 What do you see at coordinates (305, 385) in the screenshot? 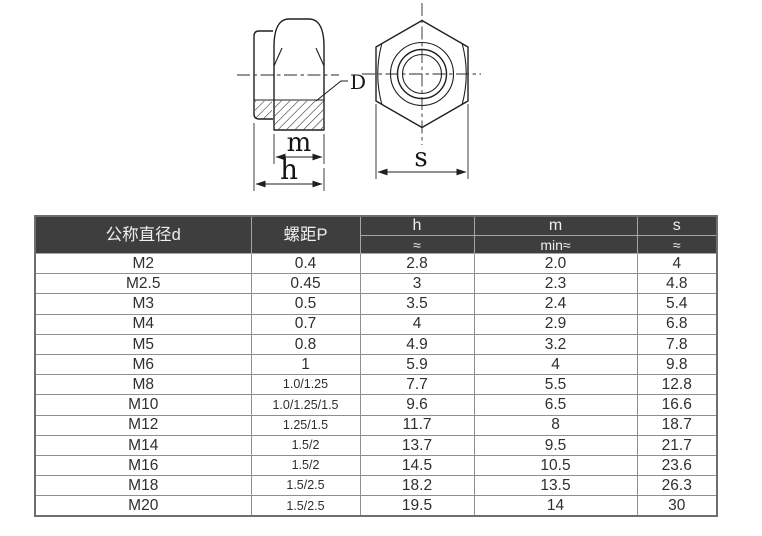
I see `cell-p: 1.0/1.25` at bounding box center [305, 385].